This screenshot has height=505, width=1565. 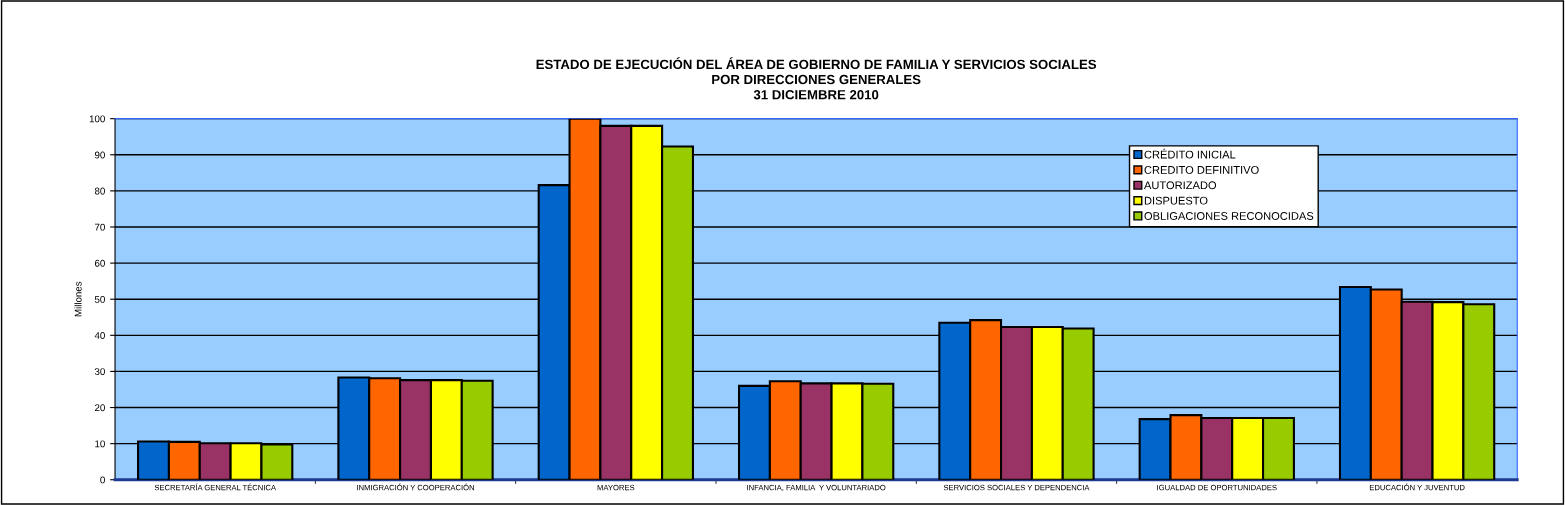 I want to click on chart-title: ESTADO DE EJECUCIÓN DEL ÁREA DE GOBIERNO DE FAMILIA Y SERVICIOS SOCIALES POR DIRECCIONES GENERALES 31 DICIEMBRE 2010, so click(x=816, y=78).